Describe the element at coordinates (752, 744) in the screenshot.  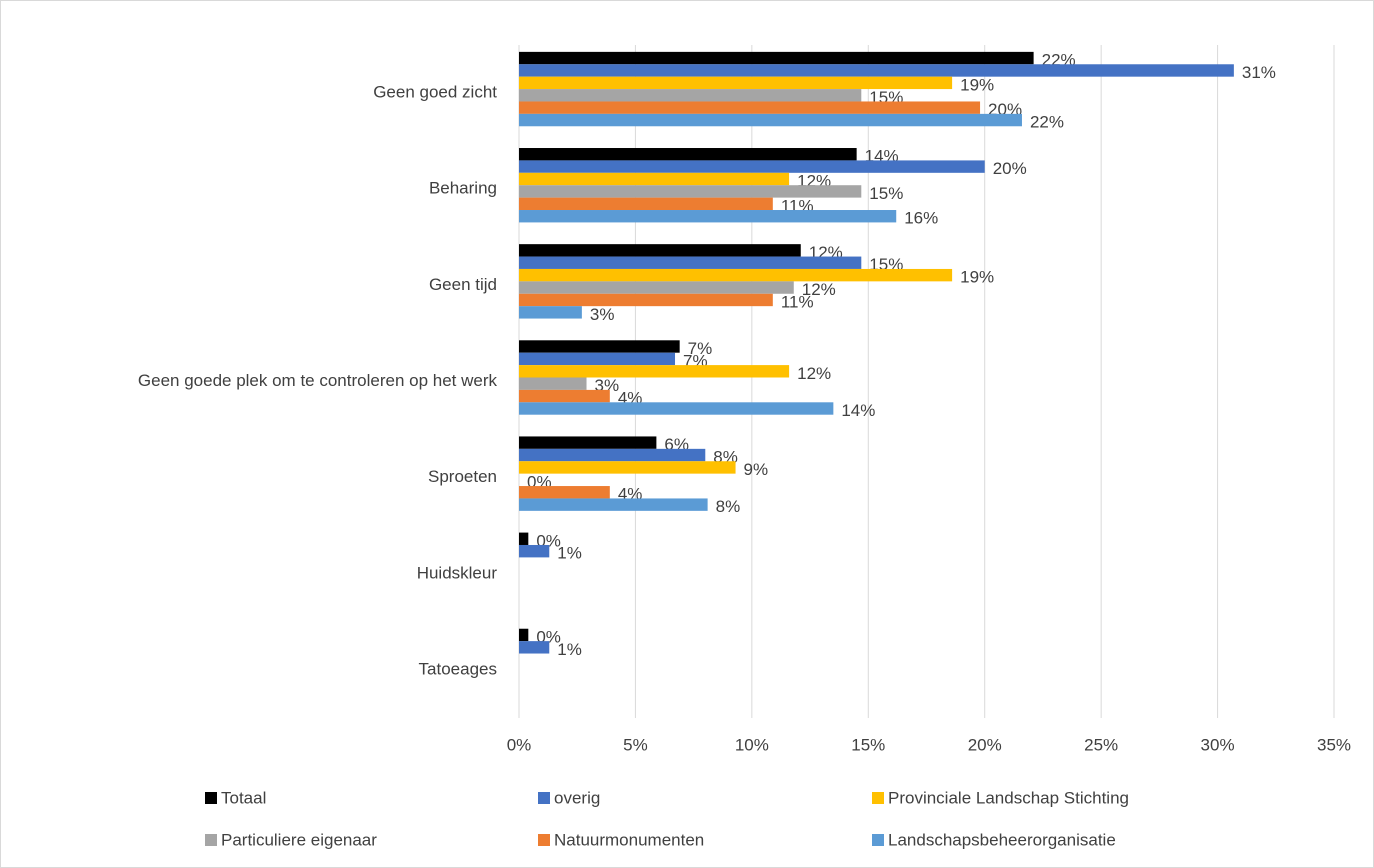
I see `x-tick-label: 10%` at that location.